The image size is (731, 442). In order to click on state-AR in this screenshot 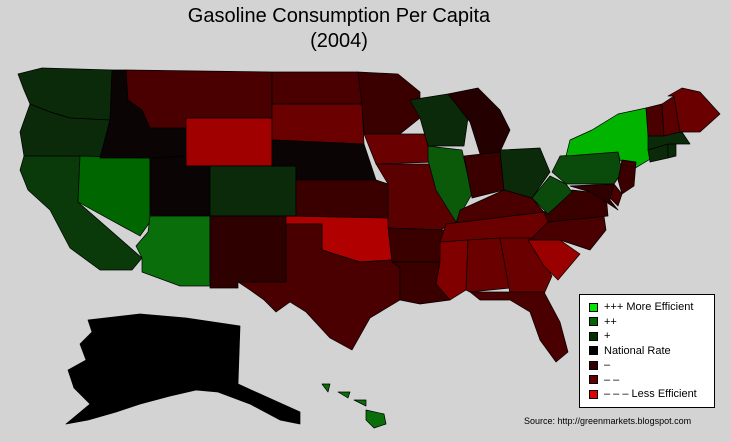, I will do `click(417, 245)`.